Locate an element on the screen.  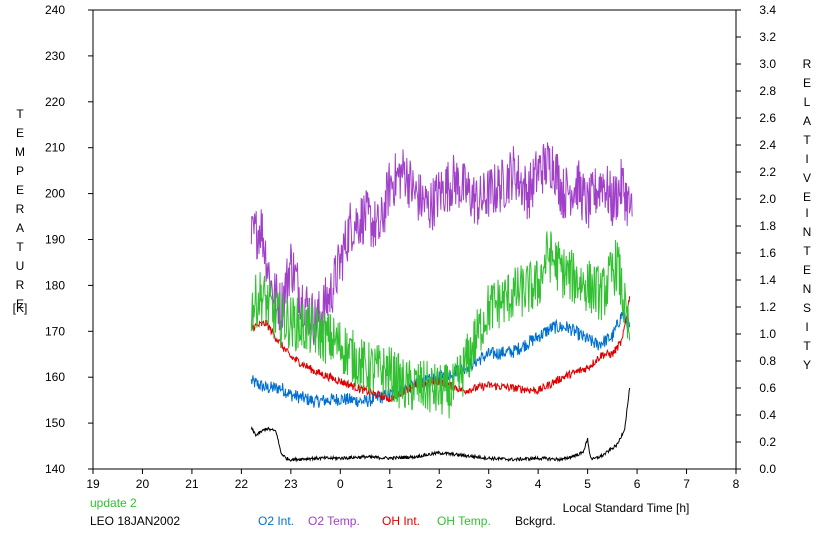
y-right-label-letter: A is located at coordinates (806, 121).